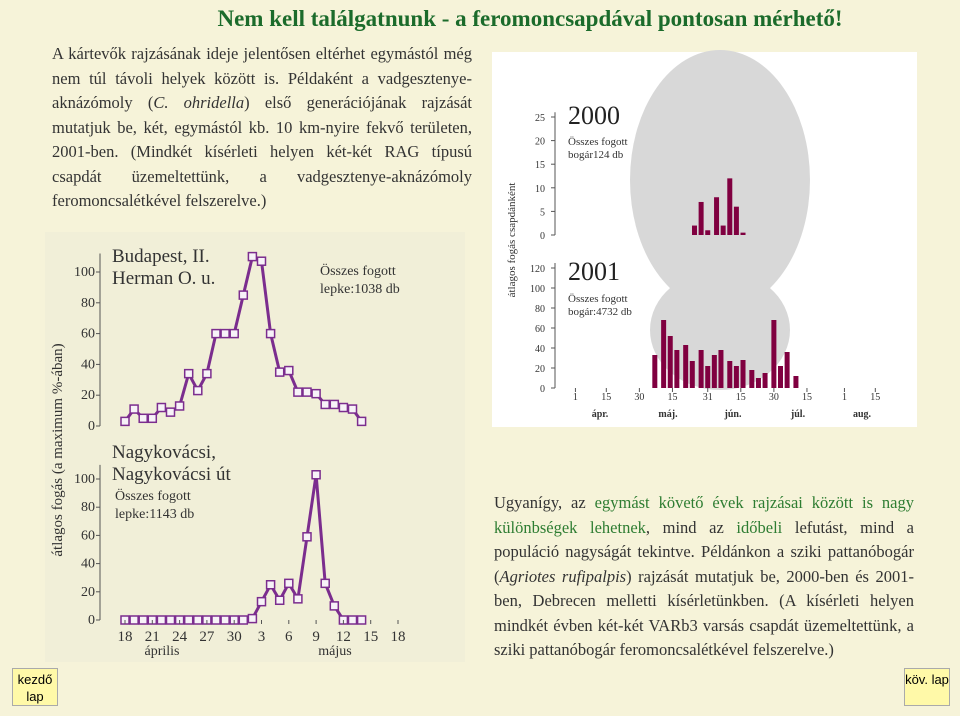 Image resolution: width=960 pixels, height=716 pixels. What do you see at coordinates (161, 256) in the screenshot?
I see `panel-title: Budapest, II.` at bounding box center [161, 256].